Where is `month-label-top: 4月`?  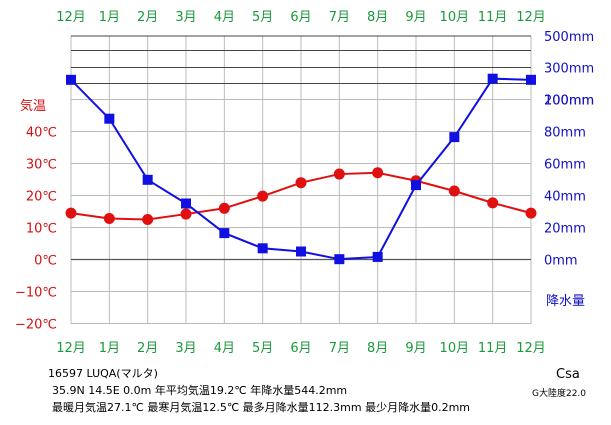
month-label-top: 4月 is located at coordinates (224, 17).